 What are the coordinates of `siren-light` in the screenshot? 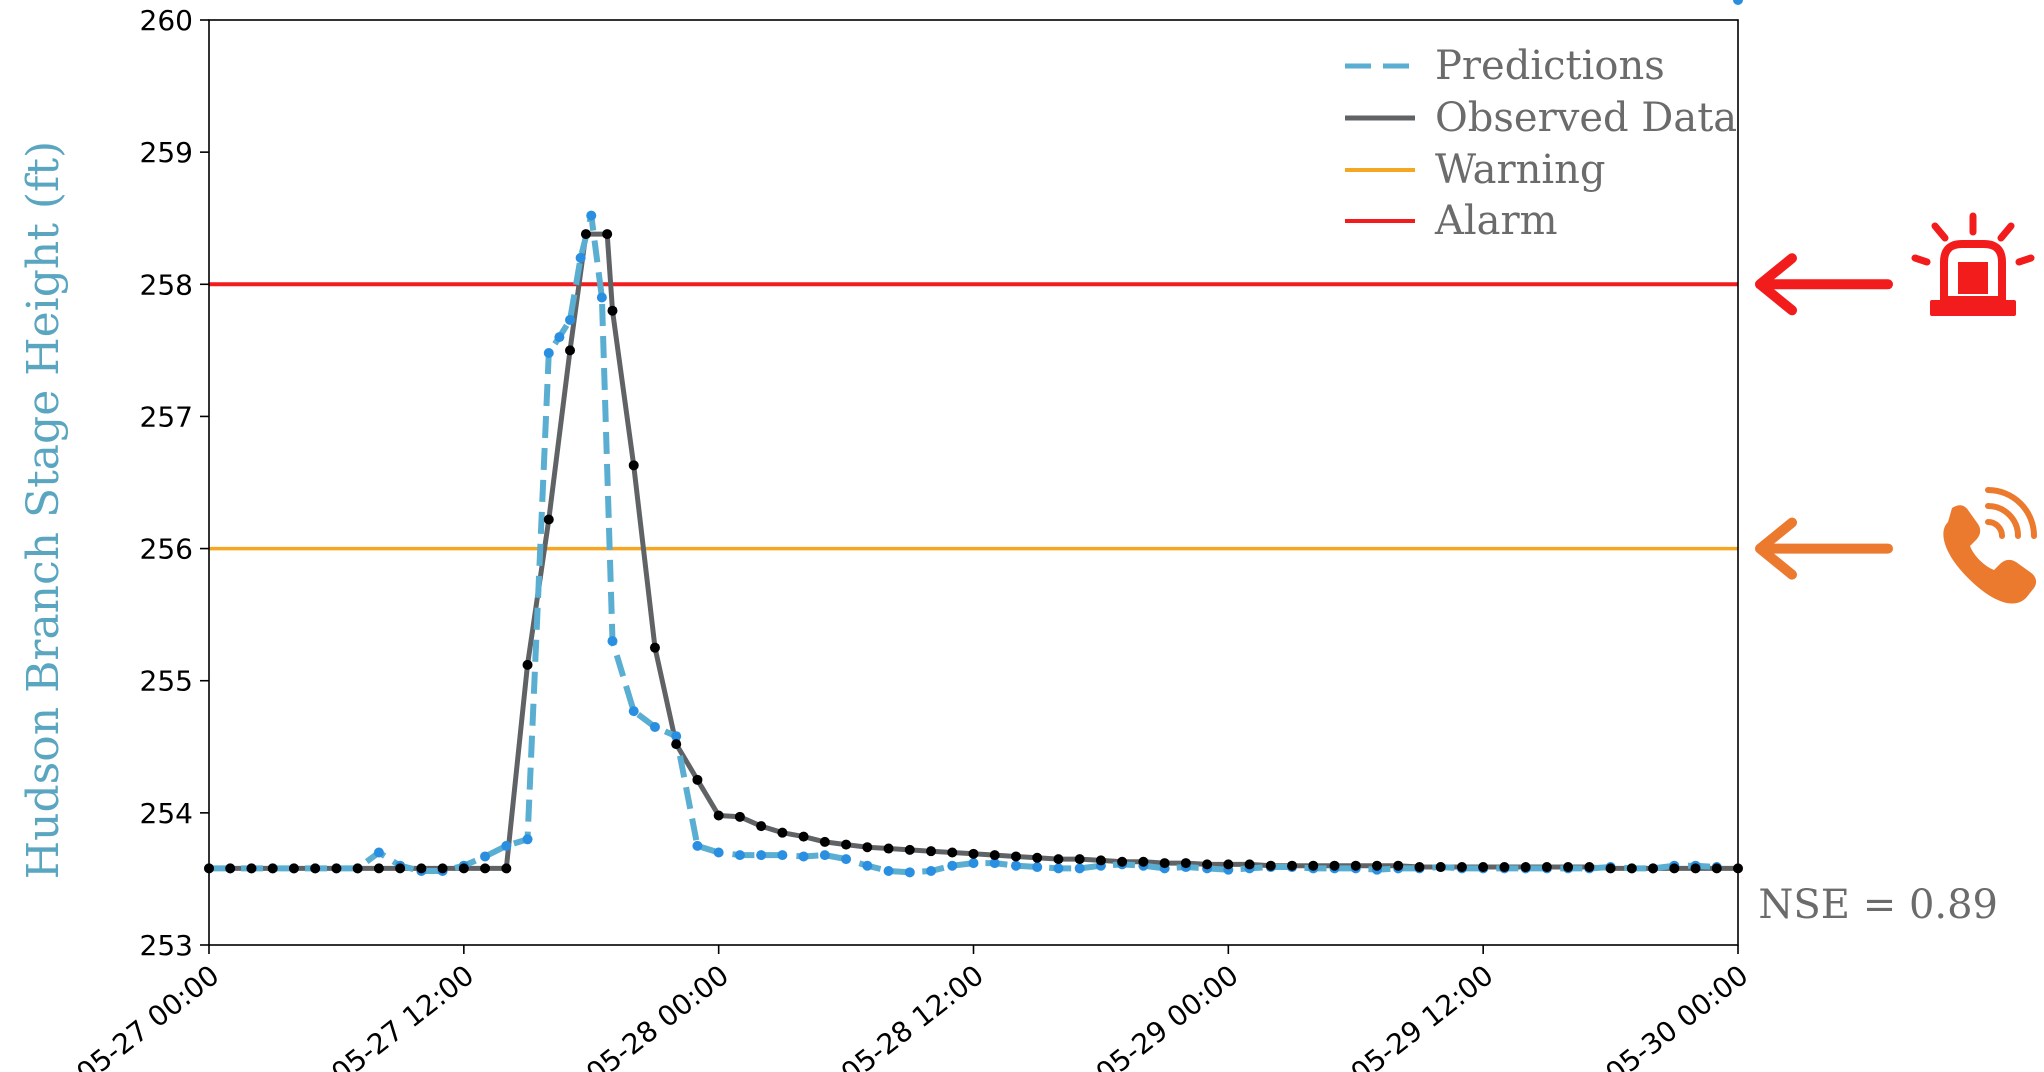 It's located at (1973, 278).